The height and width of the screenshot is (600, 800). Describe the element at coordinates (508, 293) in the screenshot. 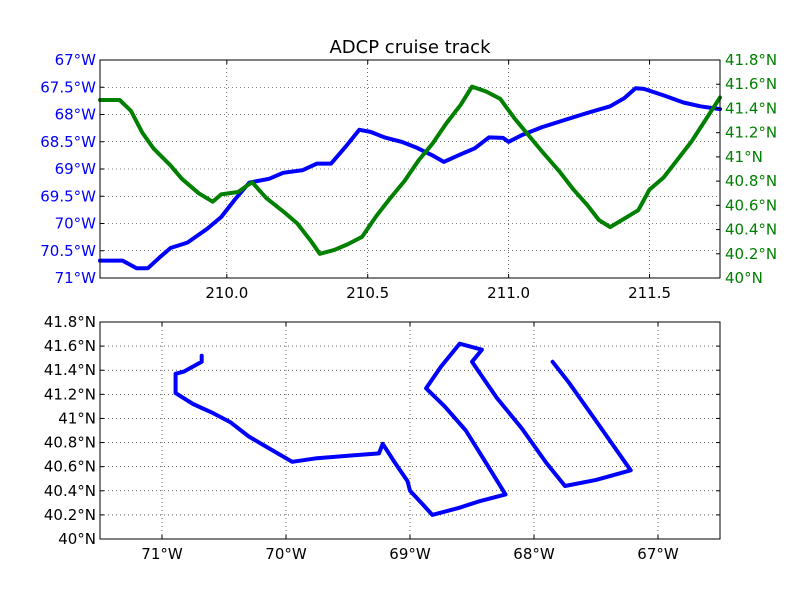

I see `top-x-tick-label: 211.0` at that location.